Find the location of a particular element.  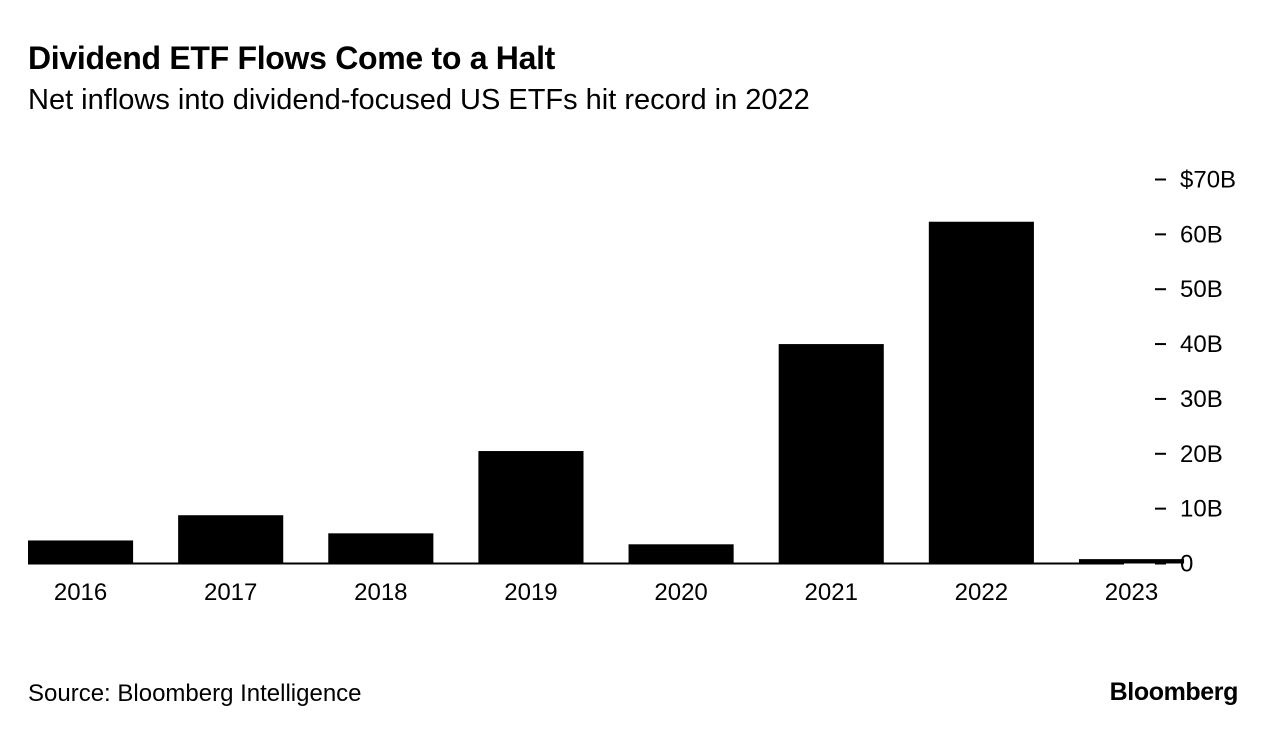

y-tick-label: $70B is located at coordinates (1208, 180).